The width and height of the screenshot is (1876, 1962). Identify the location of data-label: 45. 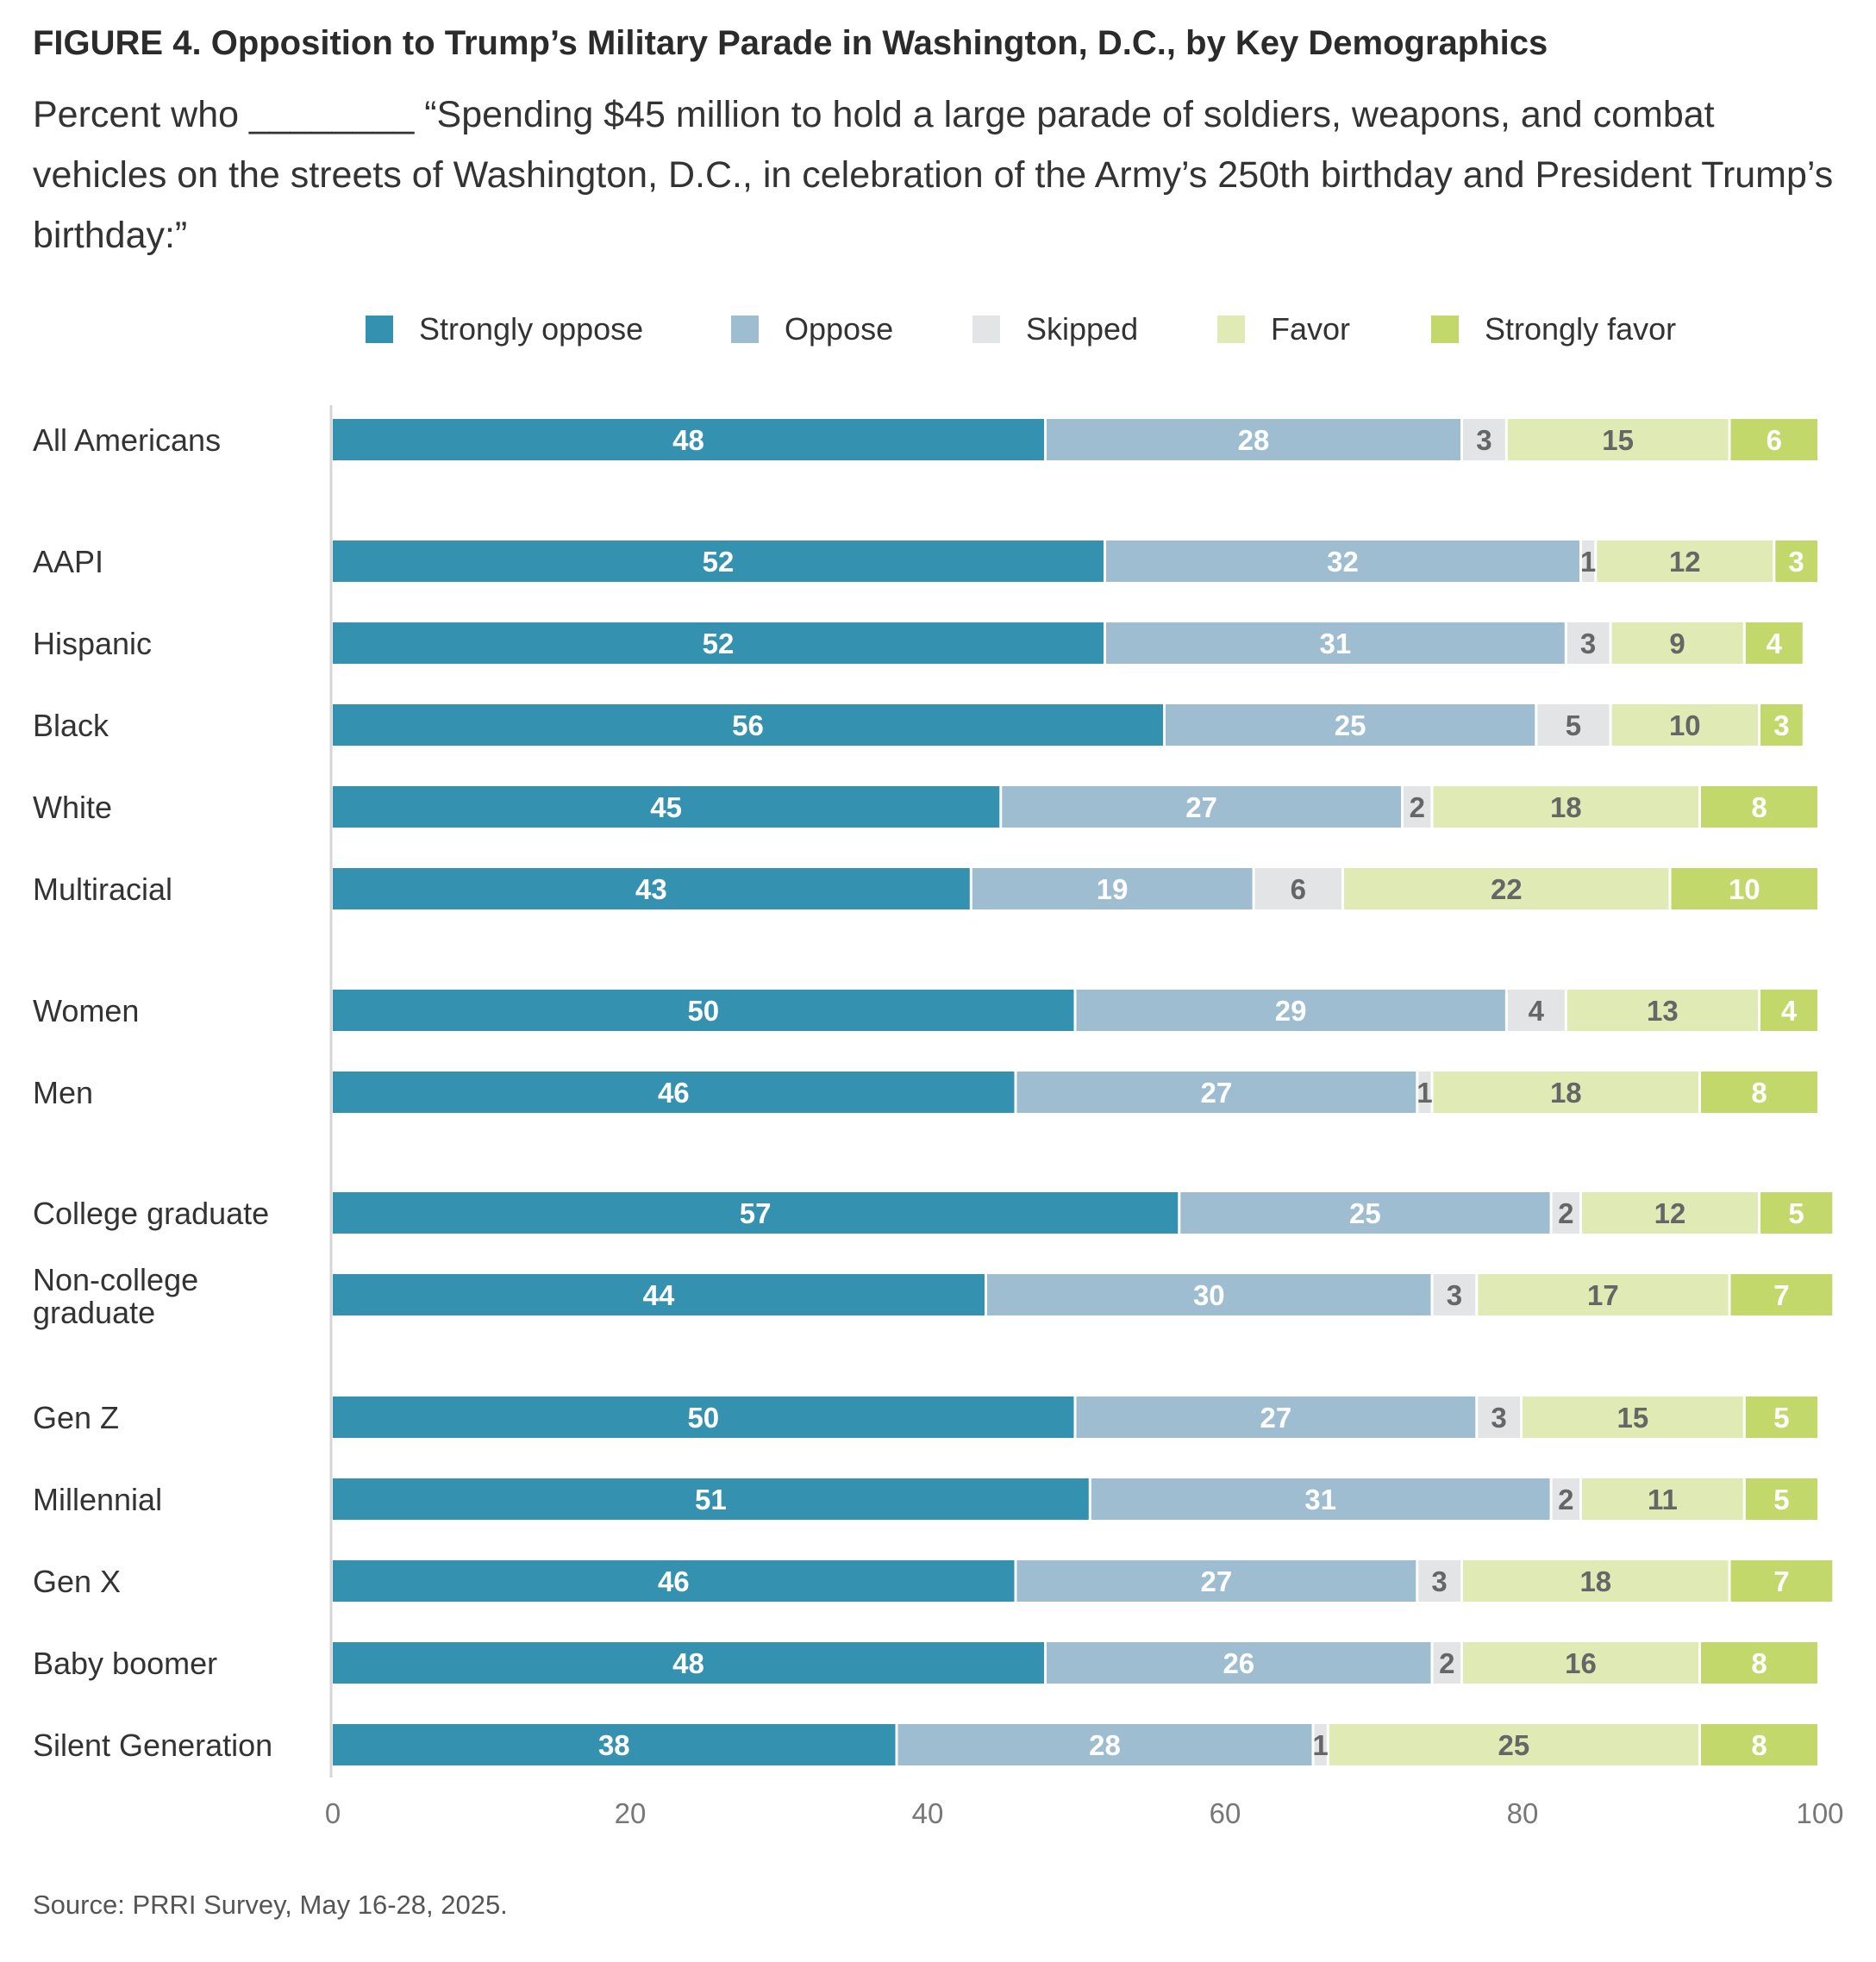
(666, 807).